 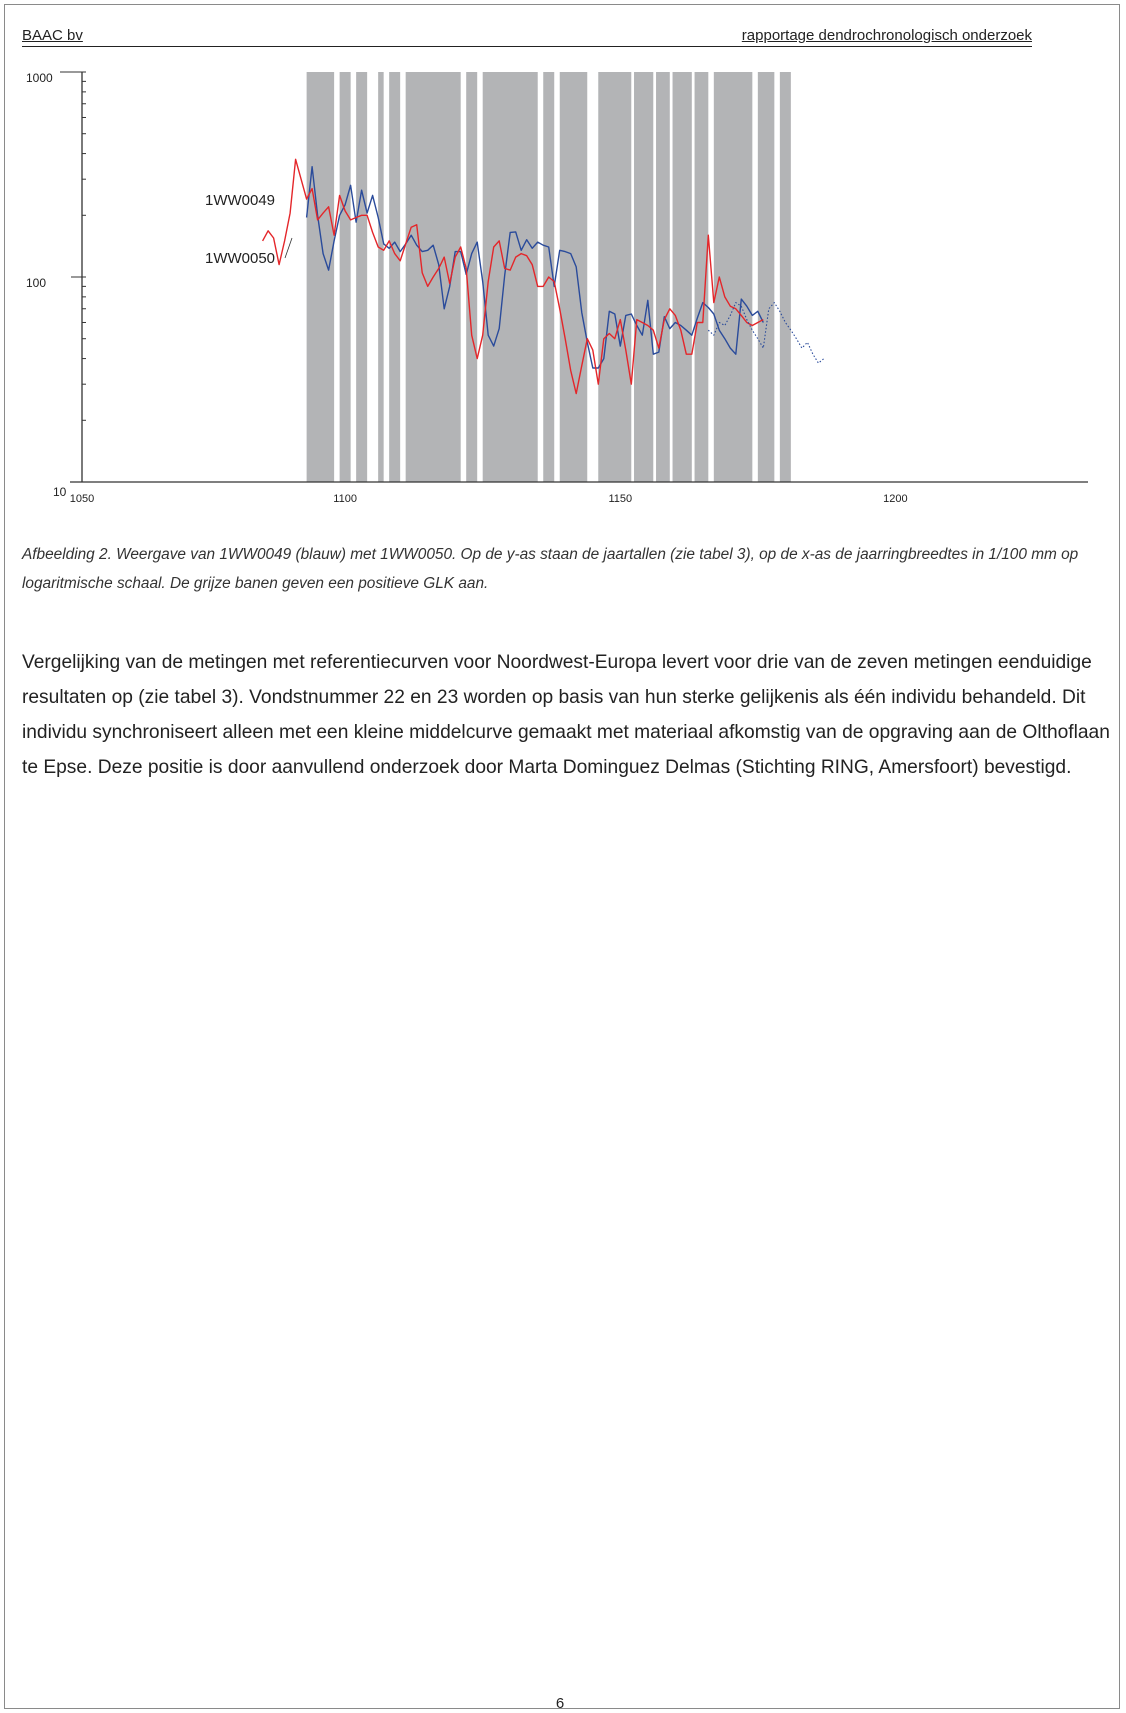 What do you see at coordinates (886, 35) in the screenshot?
I see `header-report-title: rapportage dendrochronologisch onderzoek` at bounding box center [886, 35].